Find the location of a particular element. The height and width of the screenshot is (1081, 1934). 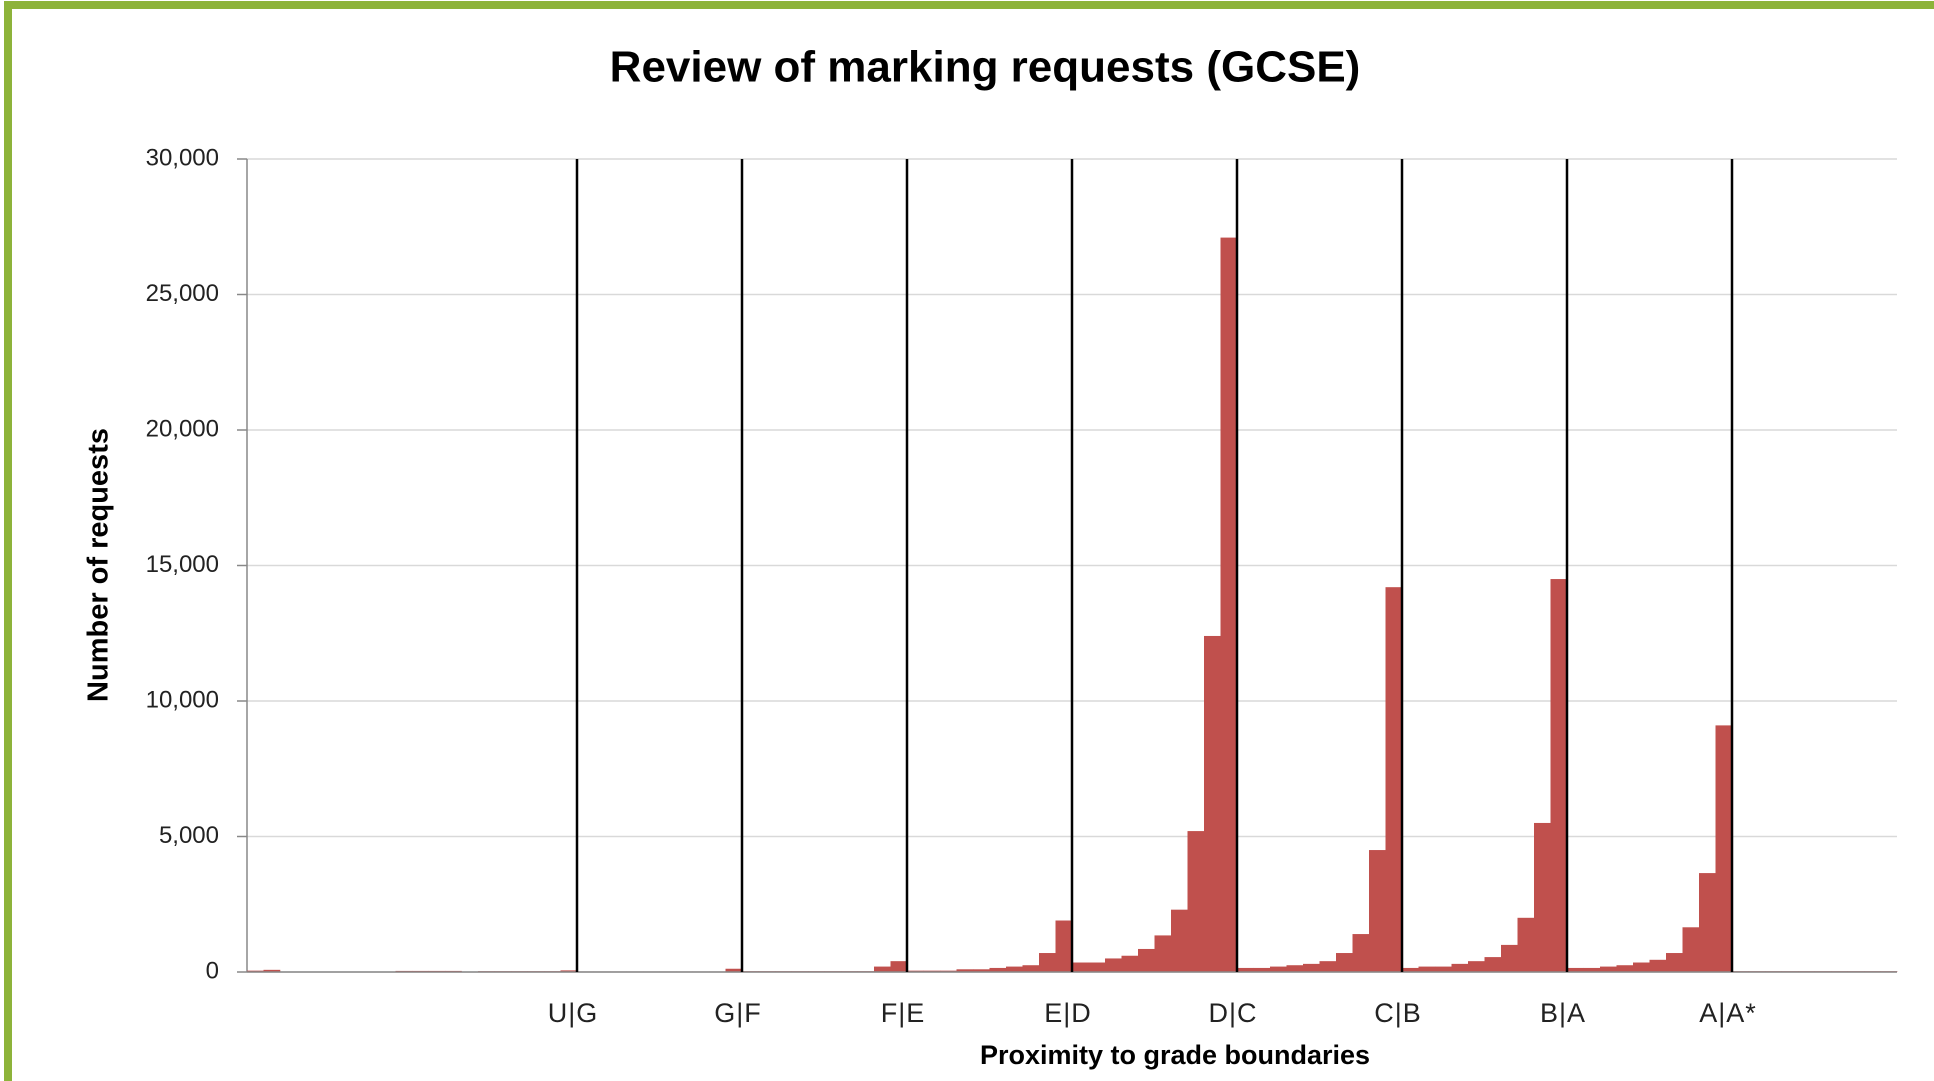

y-tick-label: 0 is located at coordinates (212, 970).